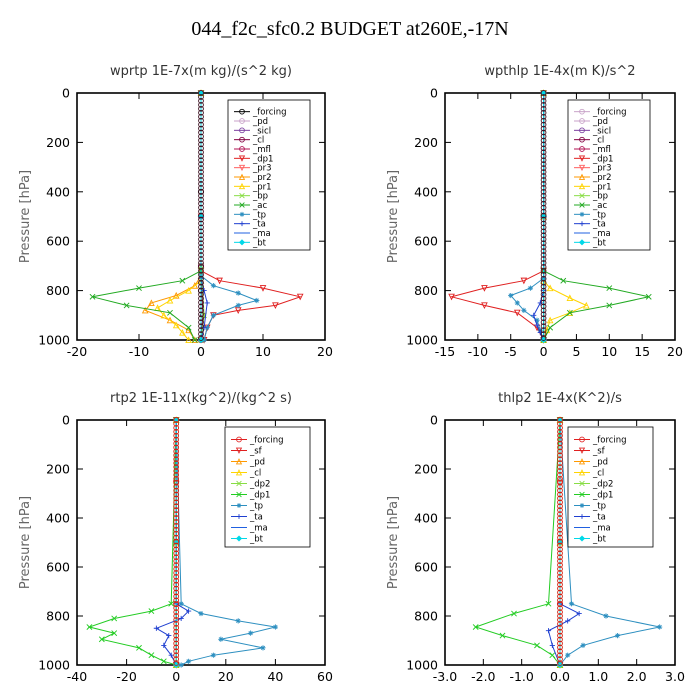 Image resolution: width=700 pixels, height=700 pixels. I want to click on legend-label: _forcing, so click(266, 441).